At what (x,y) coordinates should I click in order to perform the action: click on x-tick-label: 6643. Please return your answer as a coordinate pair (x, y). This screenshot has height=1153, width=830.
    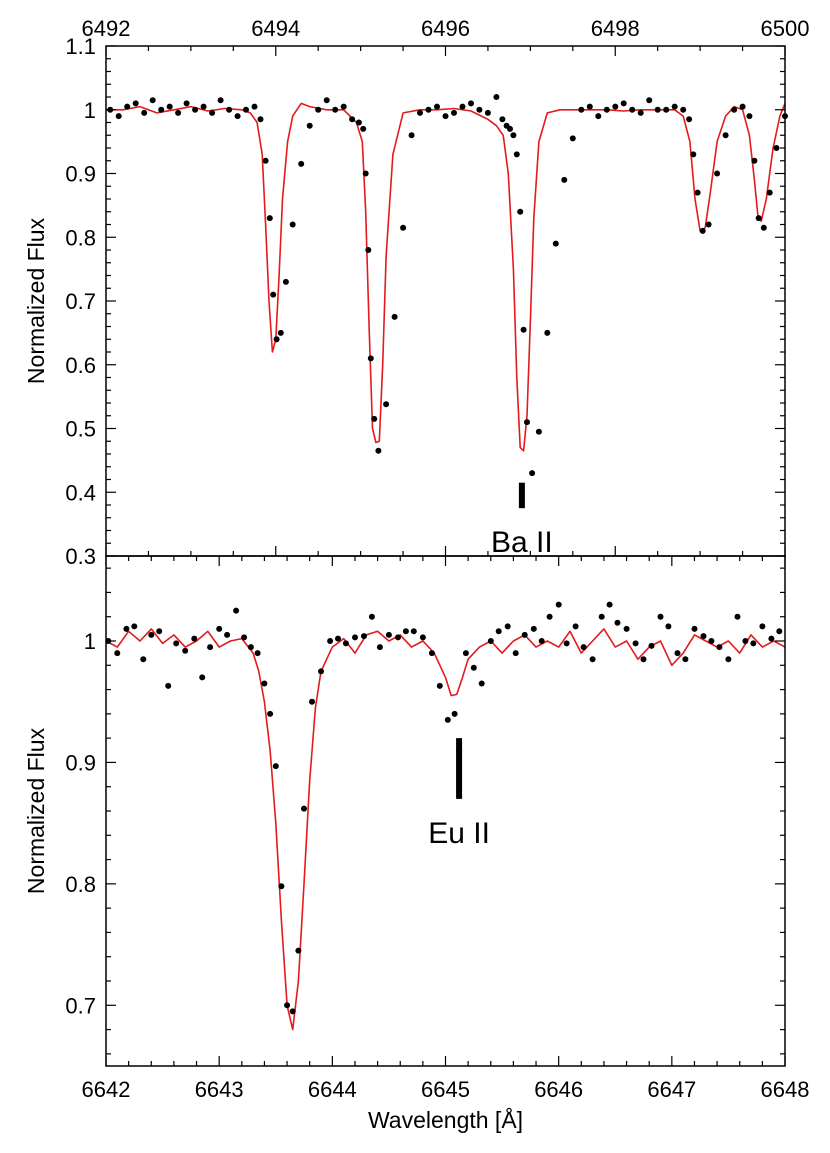
    Looking at the image, I should click on (219, 1089).